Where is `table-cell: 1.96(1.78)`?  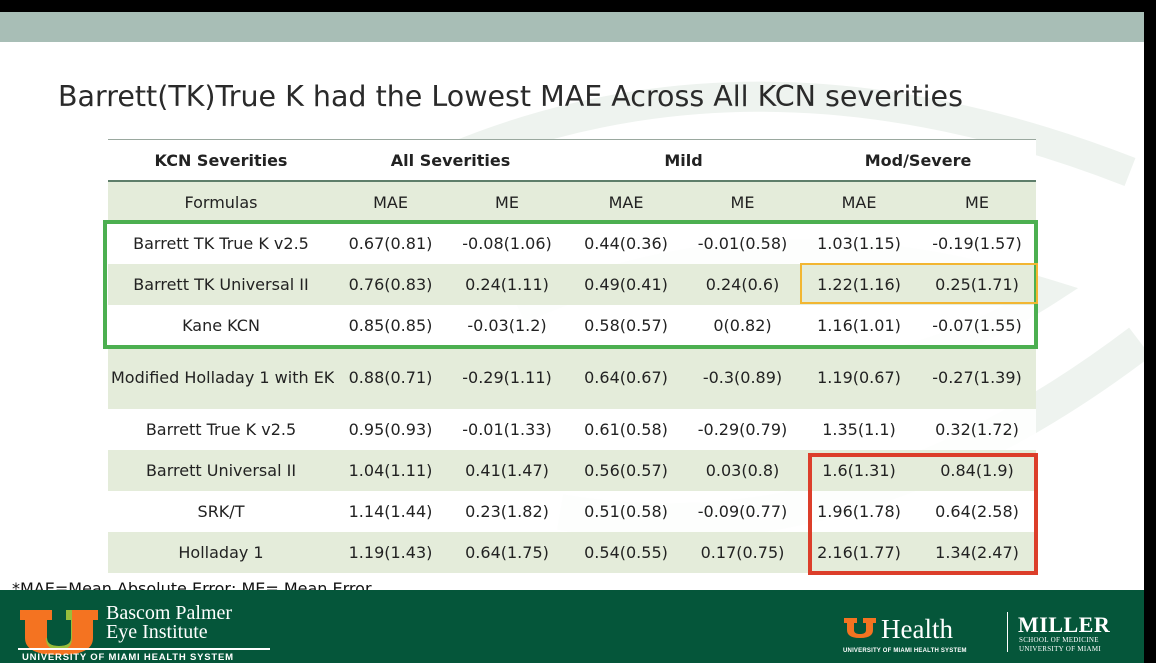
table-cell: 1.96(1.78) is located at coordinates (859, 511).